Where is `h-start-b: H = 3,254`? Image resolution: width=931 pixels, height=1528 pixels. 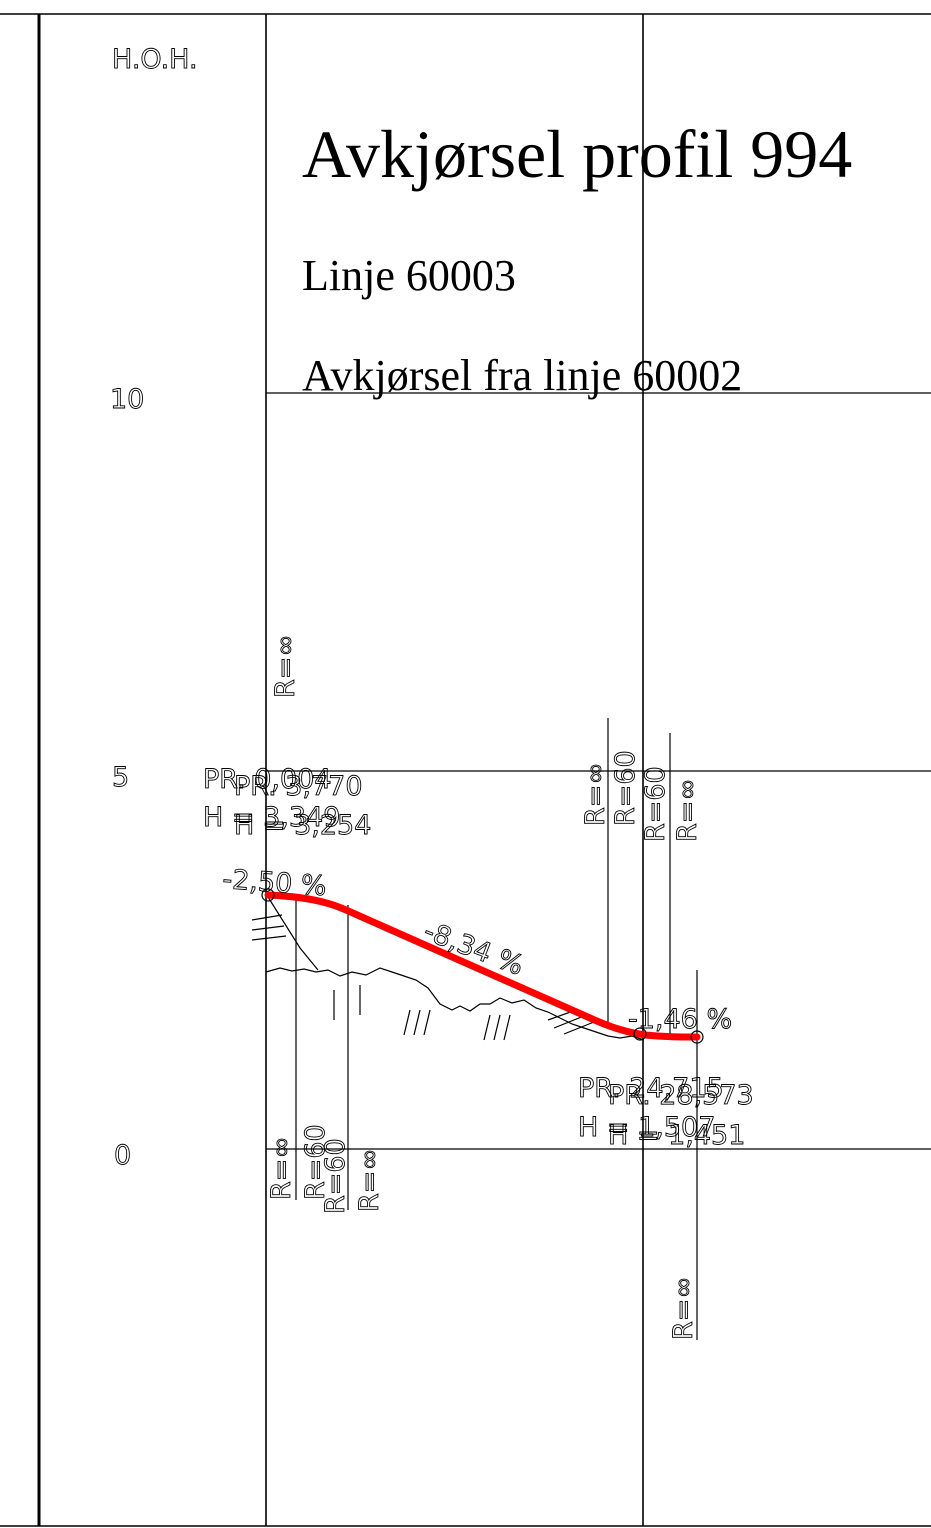 h-start-b: H = 3,254 is located at coordinates (302, 825).